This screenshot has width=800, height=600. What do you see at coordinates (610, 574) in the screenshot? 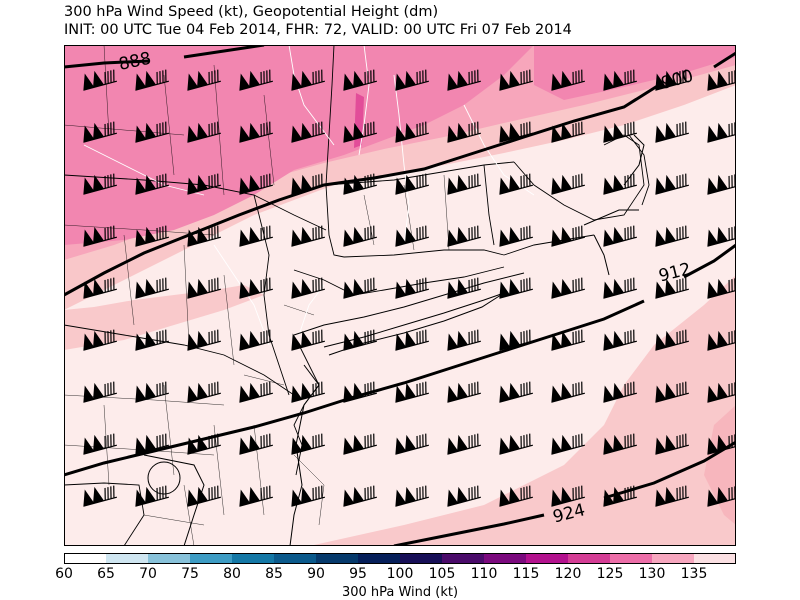
I see `colorbar-tick-label: 125` at bounding box center [610, 574].